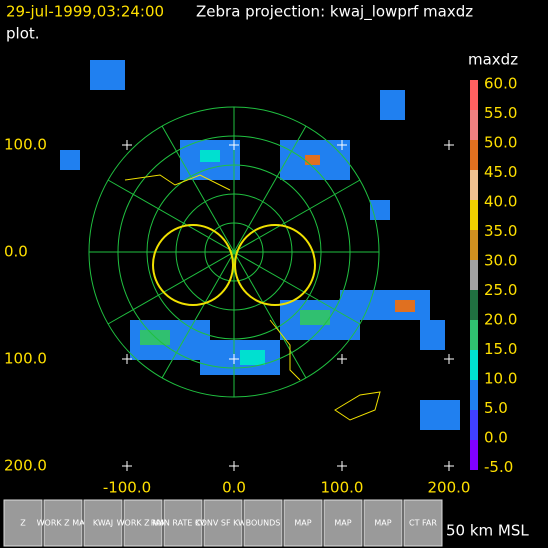 This screenshot has width=548, height=548. I want to click on button-label: CONV SF KWA, so click(223, 523).